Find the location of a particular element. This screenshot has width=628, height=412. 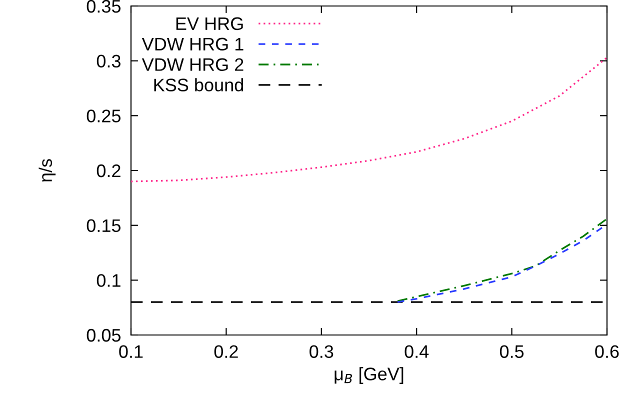

y-tick-label: 0.25 is located at coordinates (103, 116).